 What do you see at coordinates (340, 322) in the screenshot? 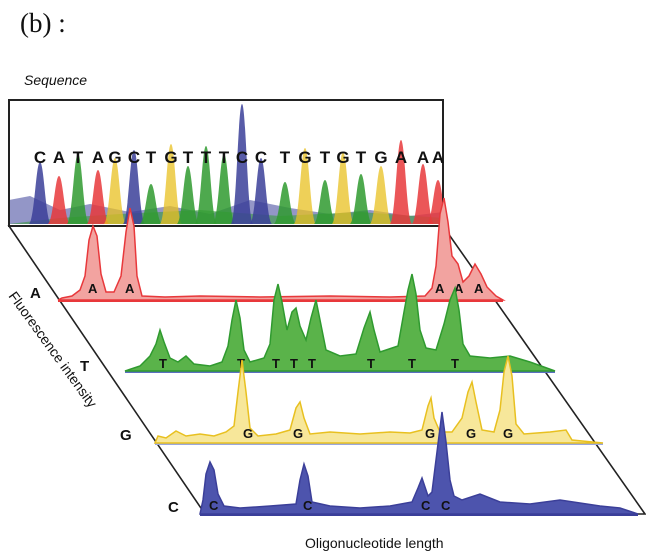
I see `trace-T` at bounding box center [340, 322].